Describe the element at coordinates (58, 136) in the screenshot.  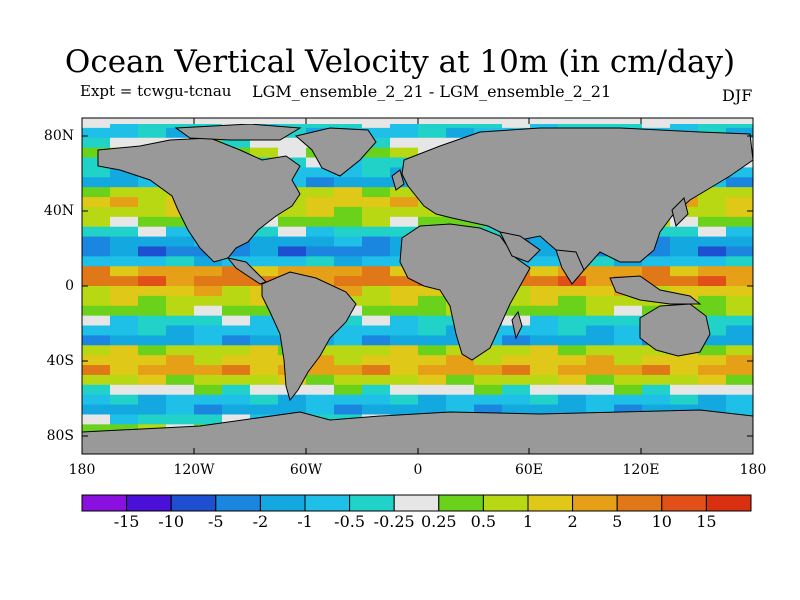
I see `lat-label-80n: 80N` at that location.